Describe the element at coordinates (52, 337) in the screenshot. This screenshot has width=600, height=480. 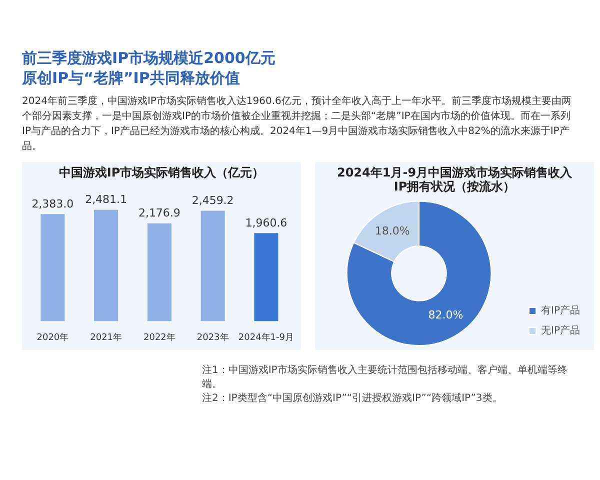
I see `x-tick-label: 2020年` at that location.